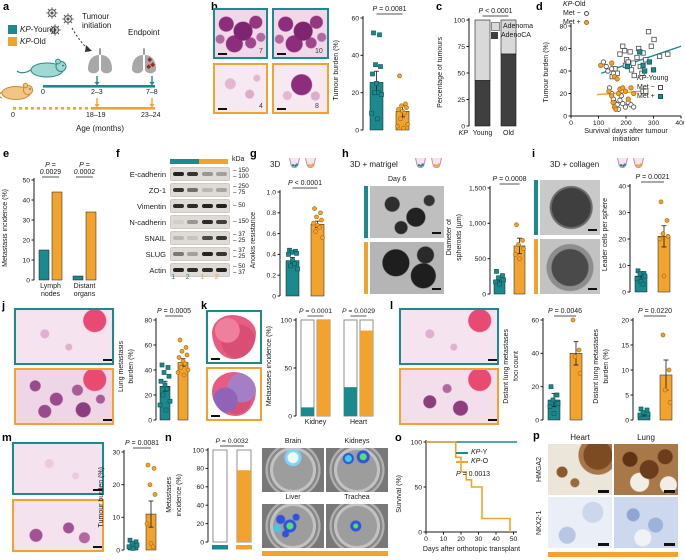  Describe the element at coordinates (420, 165) in the screenshot. I see `well-icon-young-h` at that location.